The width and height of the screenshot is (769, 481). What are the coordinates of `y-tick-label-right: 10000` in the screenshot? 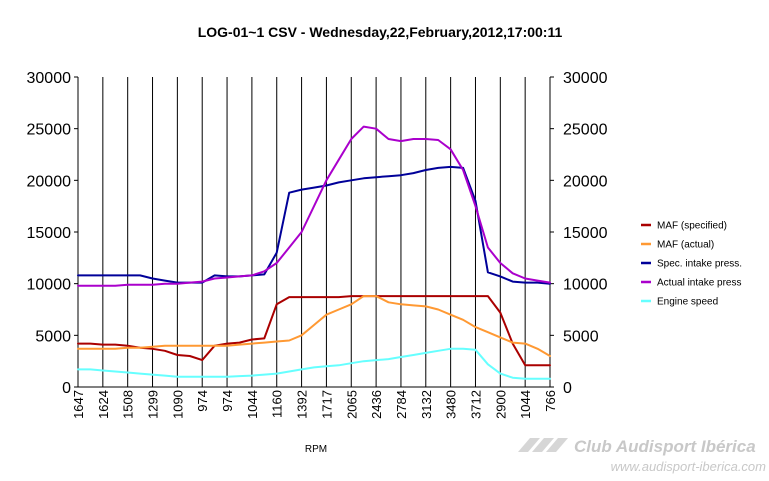 It's located at (585, 285).